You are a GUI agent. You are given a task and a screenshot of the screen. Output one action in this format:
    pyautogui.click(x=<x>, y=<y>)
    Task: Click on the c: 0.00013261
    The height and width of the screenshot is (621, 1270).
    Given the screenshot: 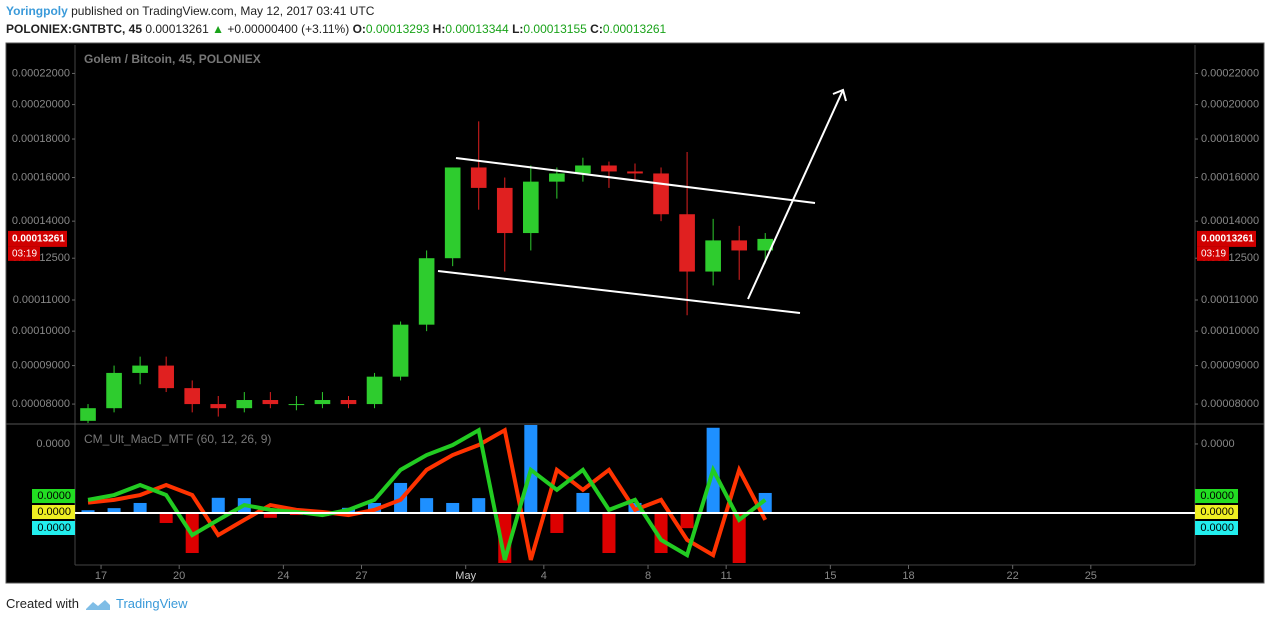 What is the action you would take?
    pyautogui.click(x=634, y=29)
    